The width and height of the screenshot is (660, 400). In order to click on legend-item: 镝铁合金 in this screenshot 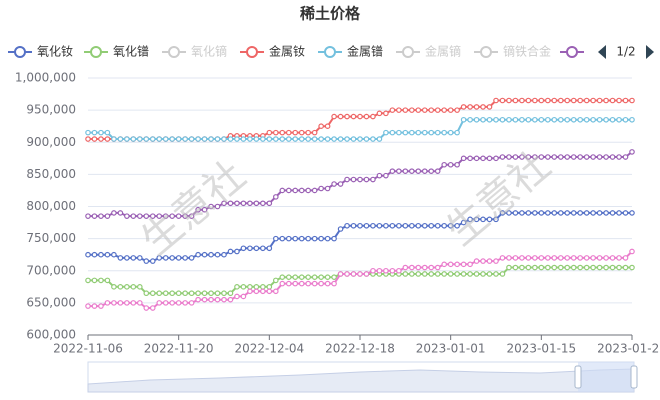, I will do `click(512, 51)`.